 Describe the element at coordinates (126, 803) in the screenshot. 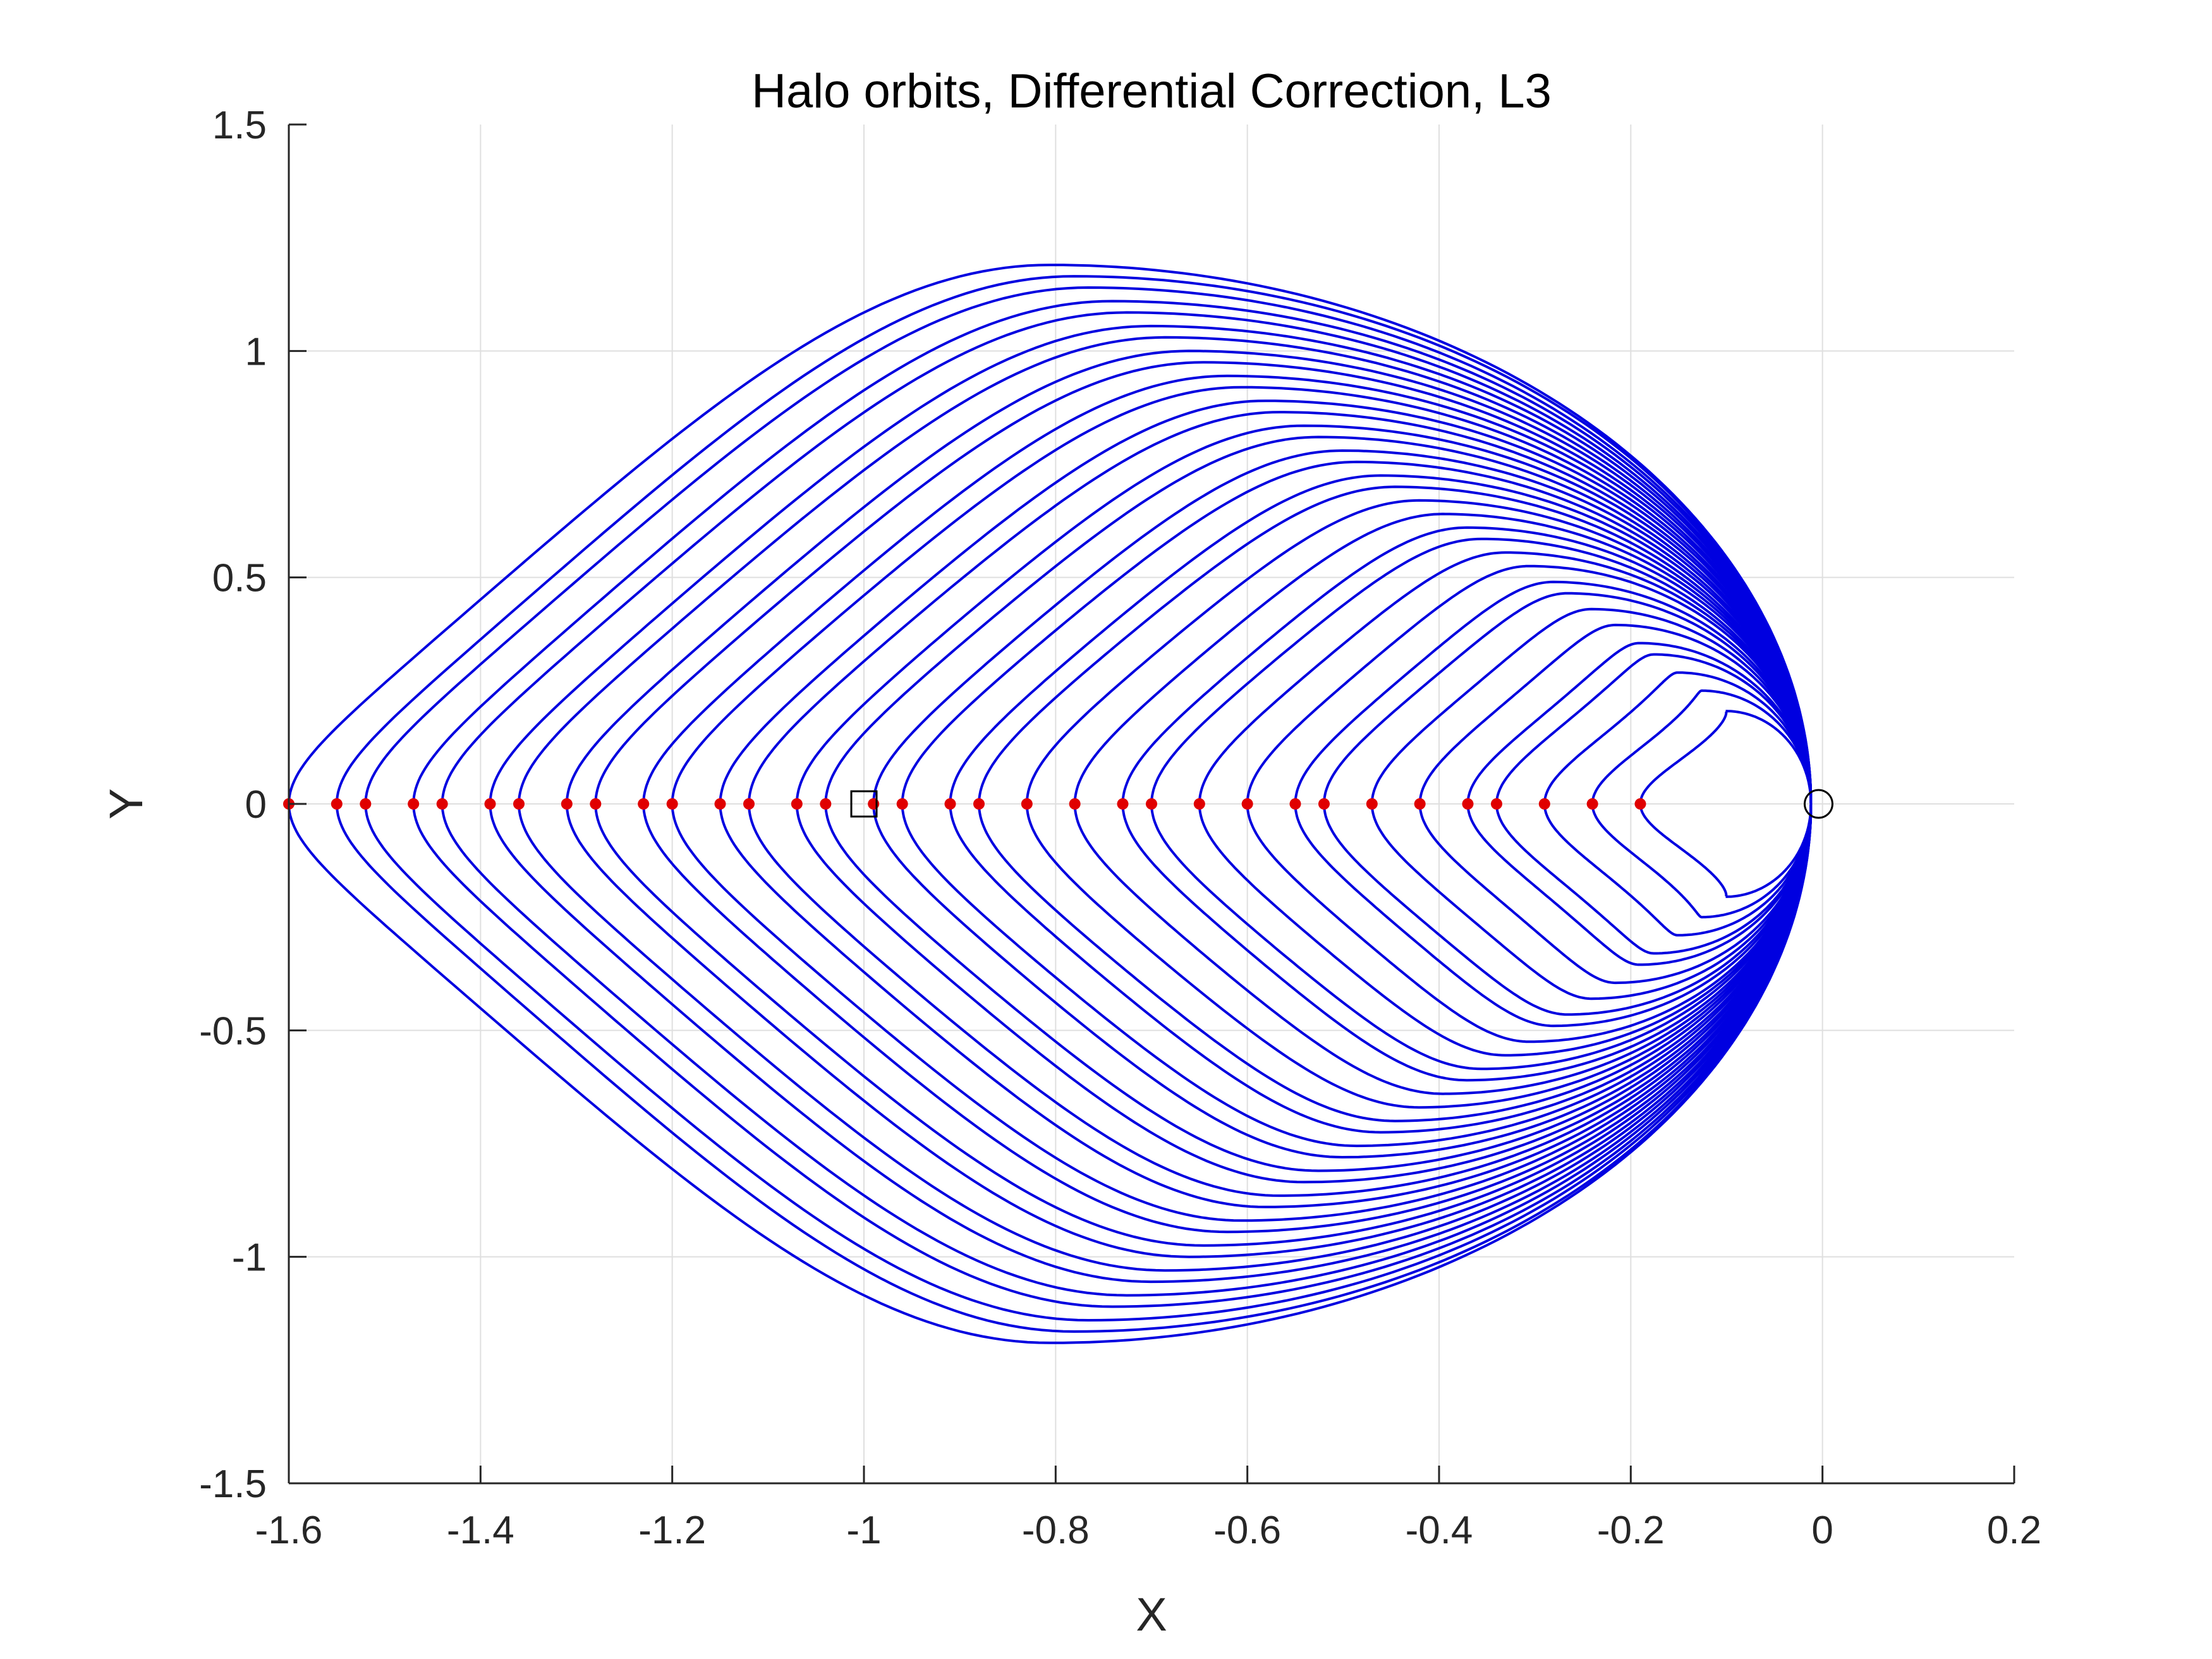

I see `y-axis-label: Y` at that location.